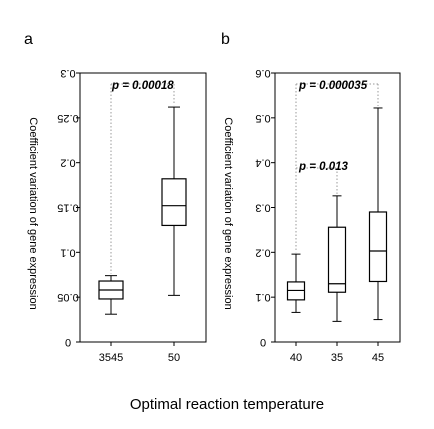 The height and width of the screenshot is (429, 434). Describe the element at coordinates (337, 358) in the screenshot. I see `x-tick-label: 35` at that location.